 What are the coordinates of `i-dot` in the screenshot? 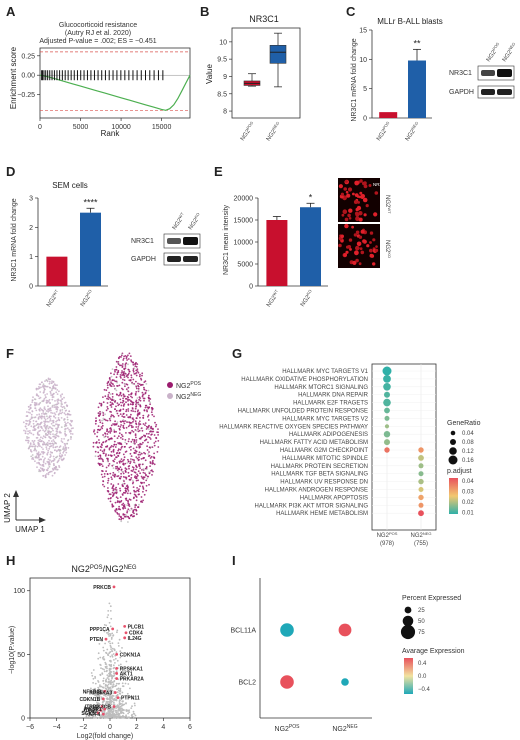 It's located at (287, 630).